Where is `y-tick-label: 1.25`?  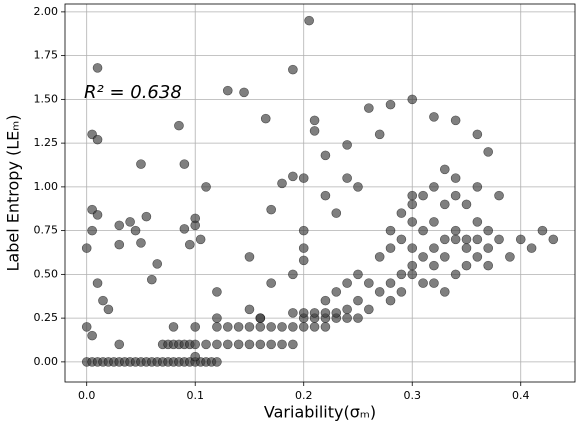
y-tick-label: 1.25 is located at coordinates (46, 142).